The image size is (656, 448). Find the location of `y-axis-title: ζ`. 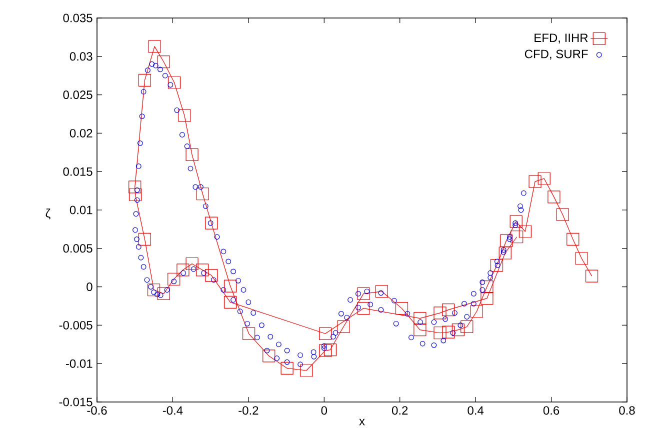

y-axis-title: ζ is located at coordinates (48, 214).